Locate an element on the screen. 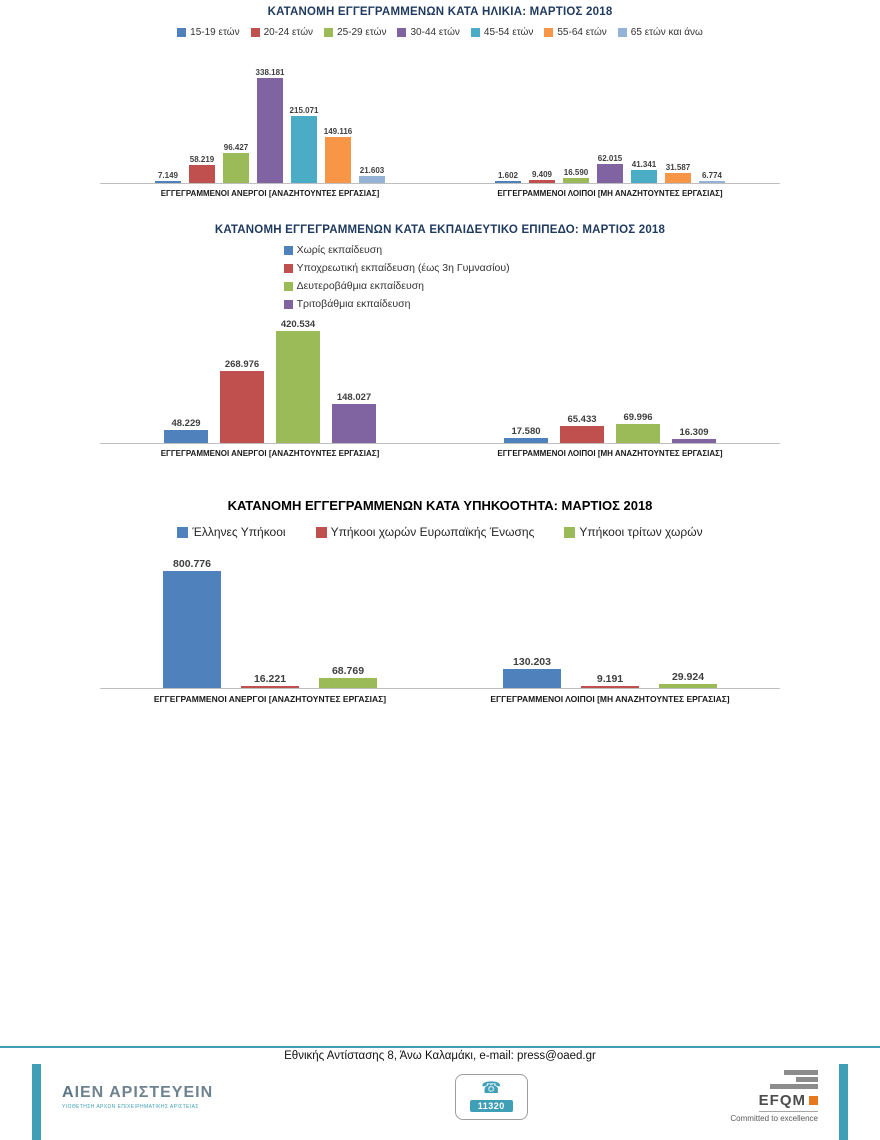 This screenshot has height=1140, width=880. bar: 338.181 is located at coordinates (270, 125).